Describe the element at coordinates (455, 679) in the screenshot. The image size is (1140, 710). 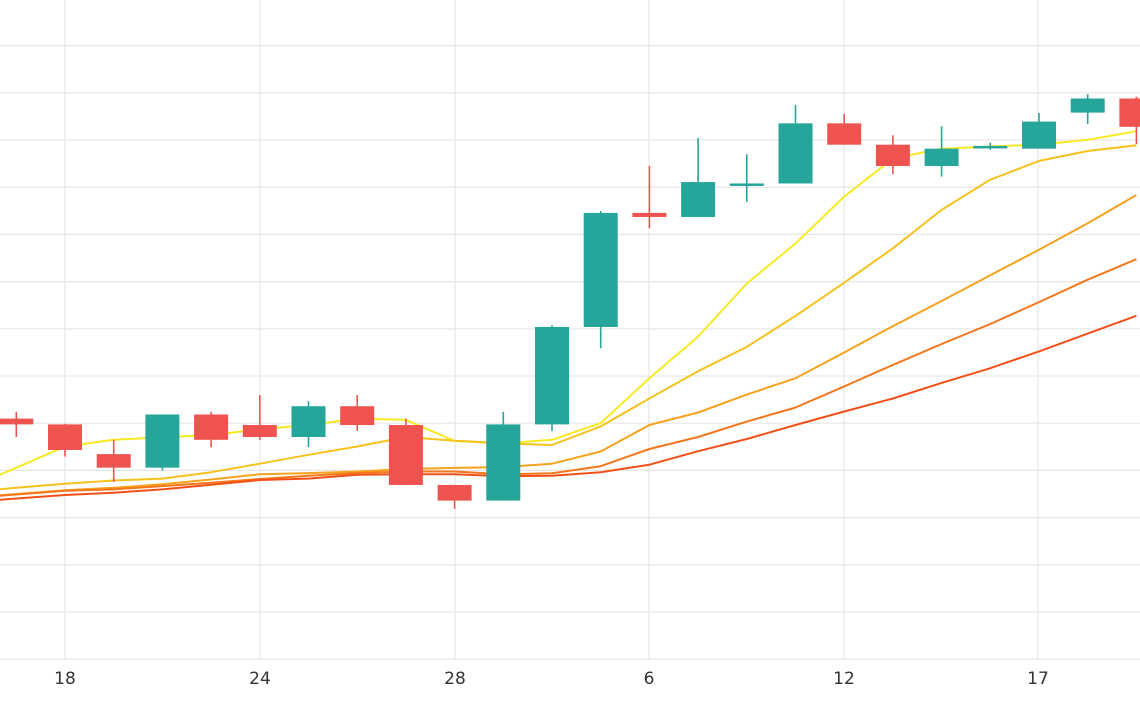
I see `x-tick-label: 28` at that location.